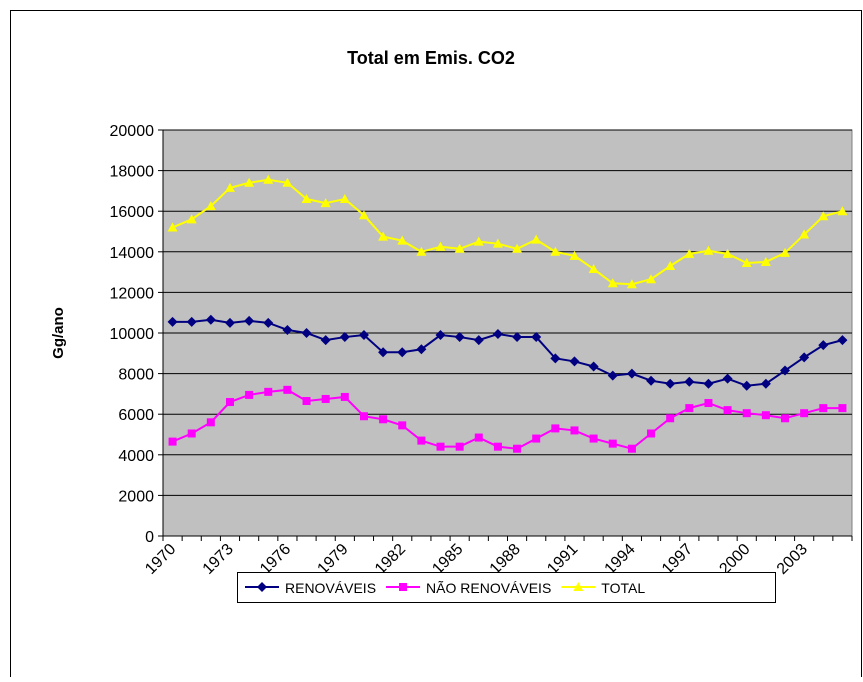 The image size is (863, 682). Describe the element at coordinates (149, 537) in the screenshot. I see `y-tick-label: 0` at that location.